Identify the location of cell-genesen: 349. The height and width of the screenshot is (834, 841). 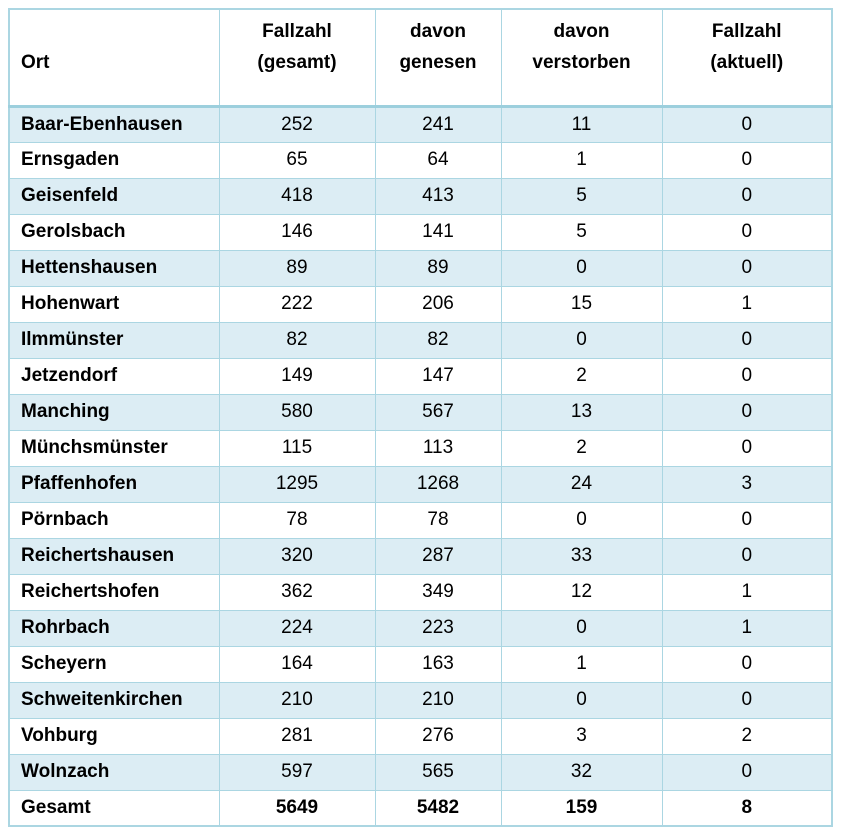
(438, 592).